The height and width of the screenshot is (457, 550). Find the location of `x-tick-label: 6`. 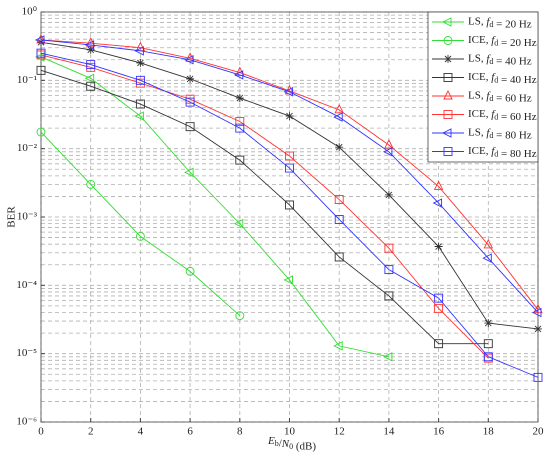

x-tick-label: 6 is located at coordinates (190, 432).